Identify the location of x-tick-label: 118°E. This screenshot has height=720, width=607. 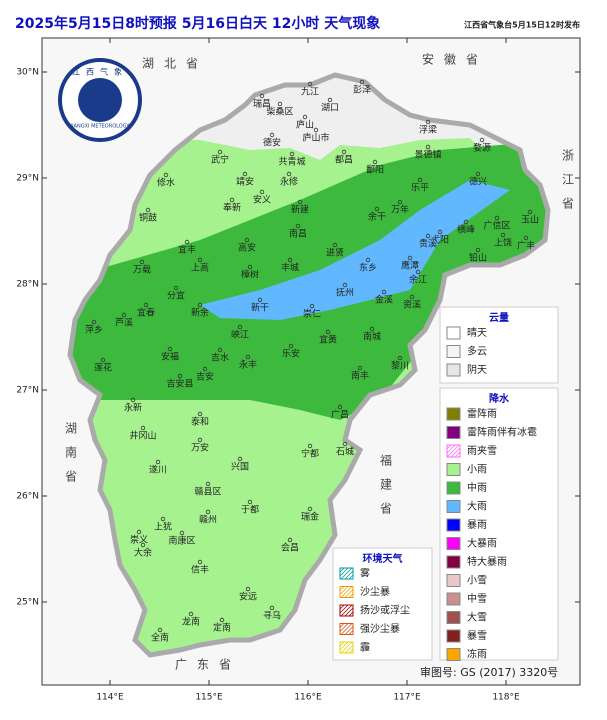
(506, 698).